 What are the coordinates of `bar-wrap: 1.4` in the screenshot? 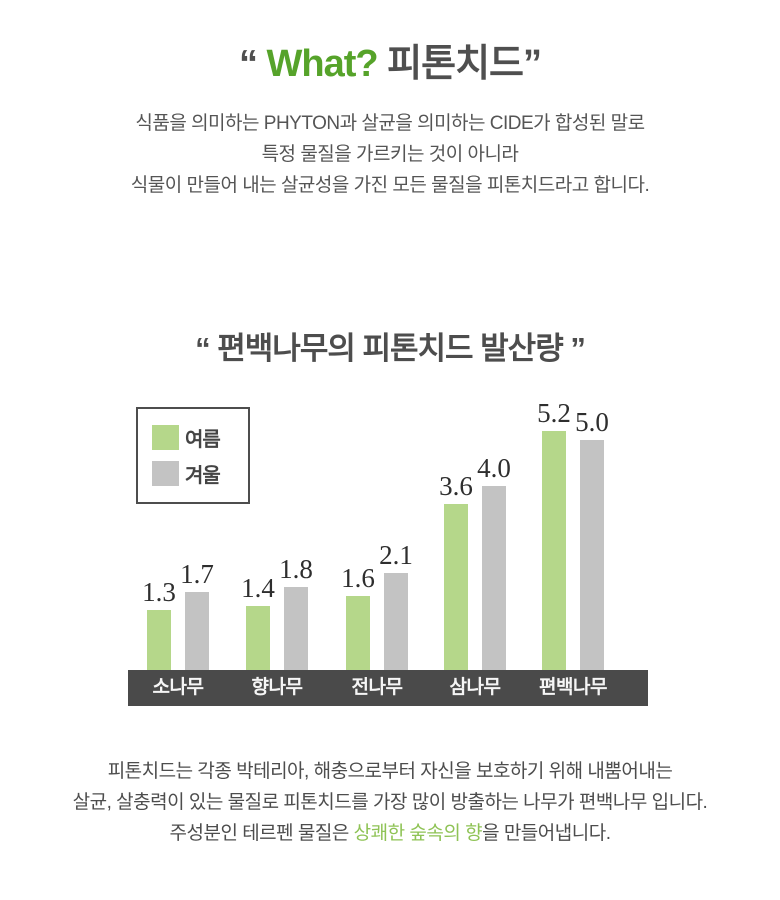 It's located at (258, 621).